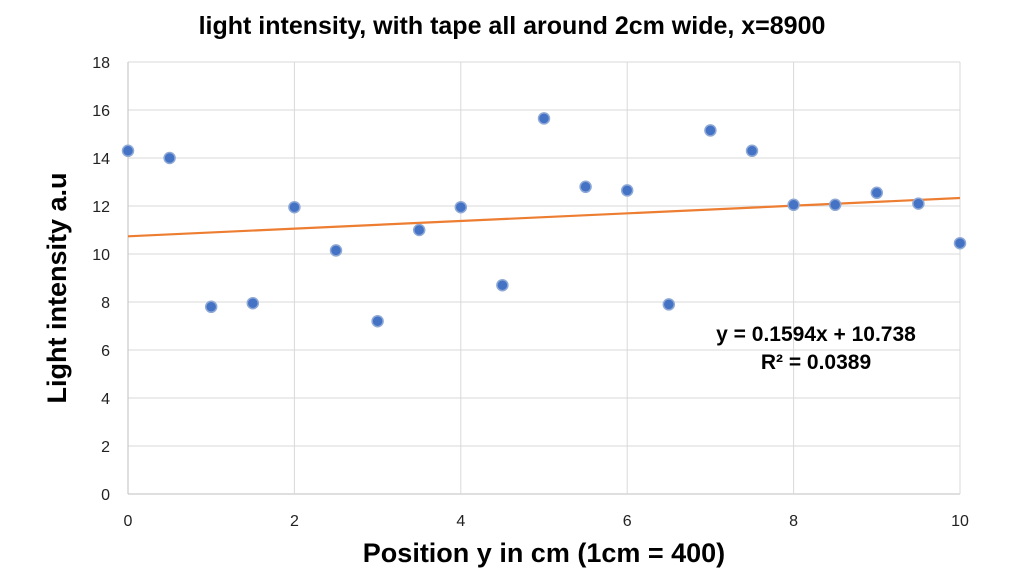 The height and width of the screenshot is (576, 1024). I want to click on y-tick-label: 0, so click(105, 495).